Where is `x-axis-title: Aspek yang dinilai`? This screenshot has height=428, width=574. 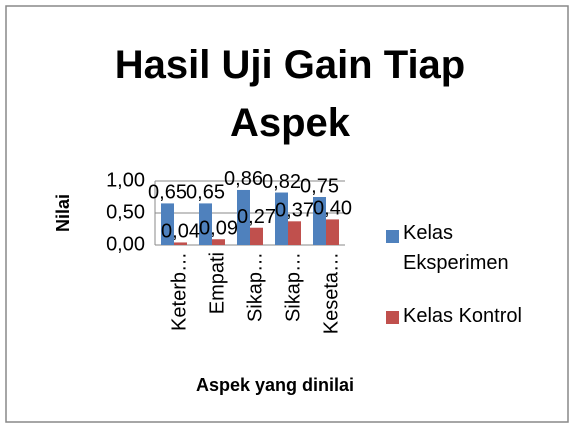
x-axis-title: Aspek yang dinilai is located at coordinates (275, 385).